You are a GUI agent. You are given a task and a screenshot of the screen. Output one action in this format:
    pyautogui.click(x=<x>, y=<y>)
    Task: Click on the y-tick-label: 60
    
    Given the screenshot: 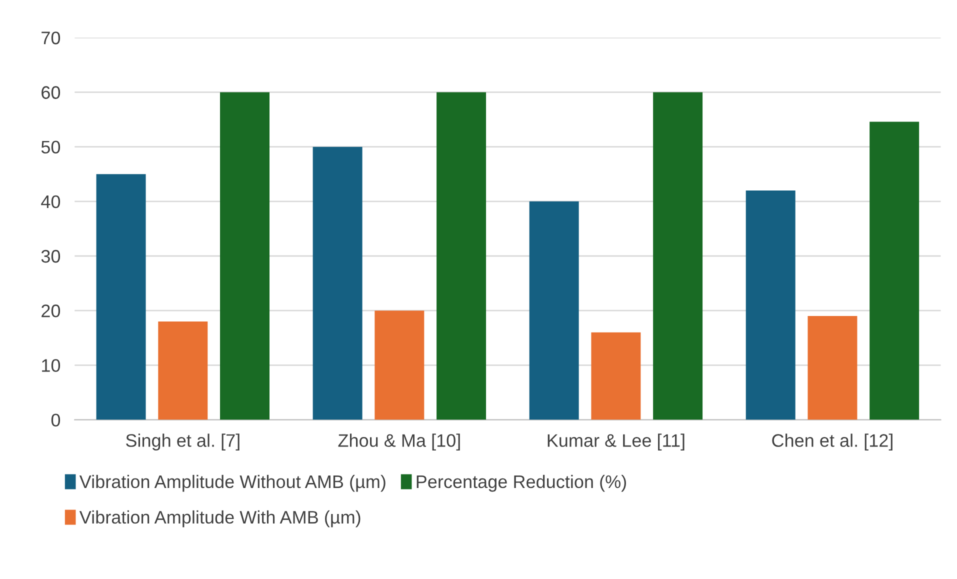 What is the action you would take?
    pyautogui.click(x=51, y=92)
    